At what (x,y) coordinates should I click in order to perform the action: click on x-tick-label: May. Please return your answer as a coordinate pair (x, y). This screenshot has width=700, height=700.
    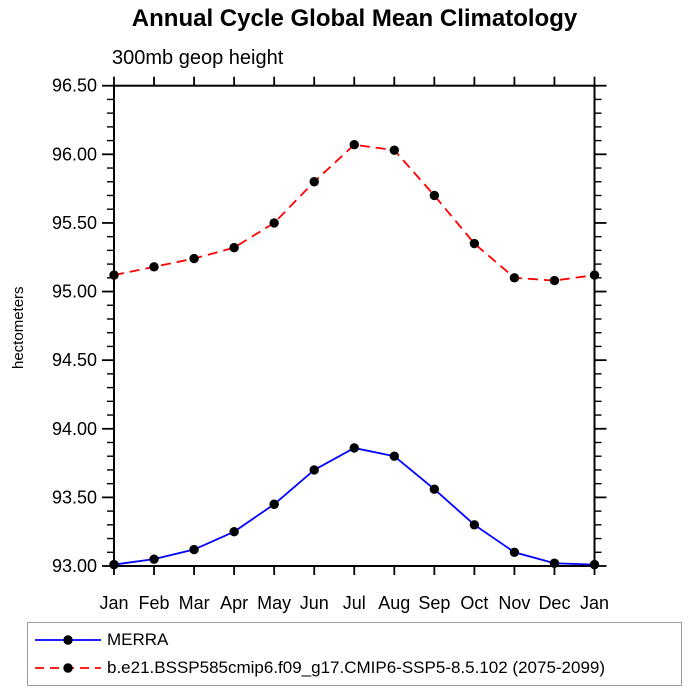
    Looking at the image, I should click on (274, 603).